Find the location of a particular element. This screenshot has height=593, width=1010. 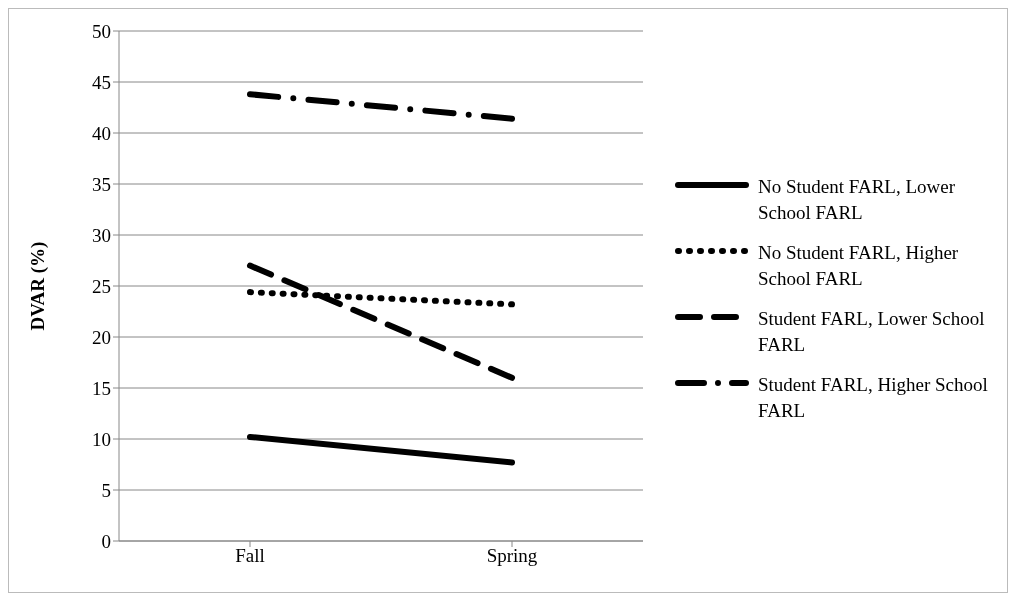

y-tick-label: 10 is located at coordinates (101, 439).